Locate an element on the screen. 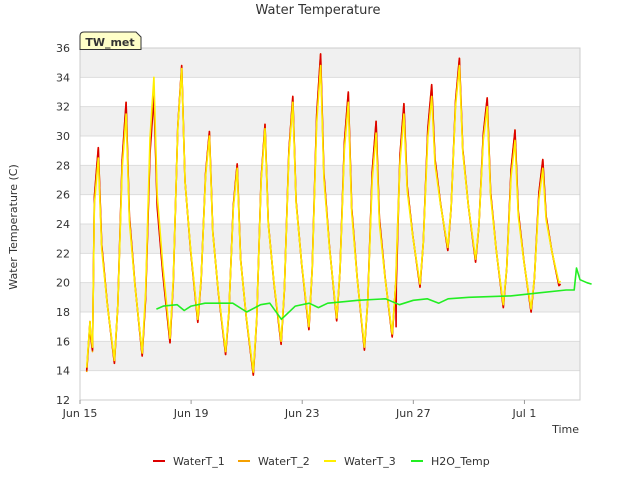 The image size is (640, 480). site-label-badge: TW_met is located at coordinates (110, 40).